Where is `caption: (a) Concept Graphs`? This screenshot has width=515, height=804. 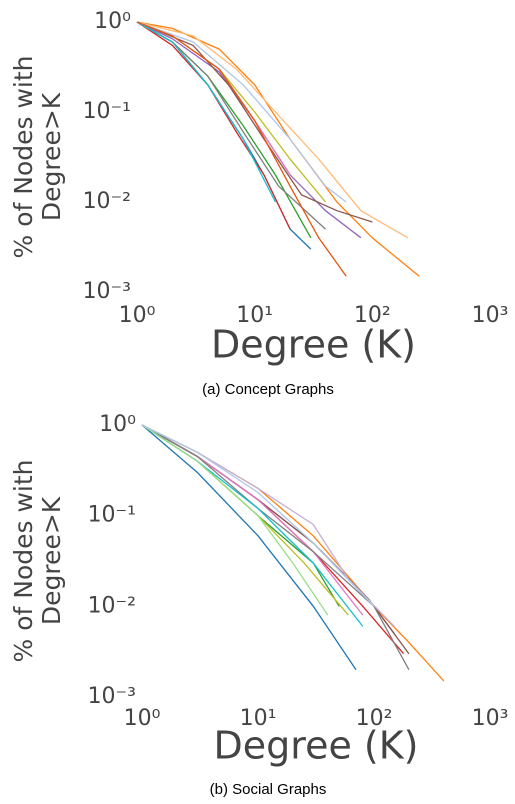
caption: (a) Concept Graphs is located at coordinates (268, 389).